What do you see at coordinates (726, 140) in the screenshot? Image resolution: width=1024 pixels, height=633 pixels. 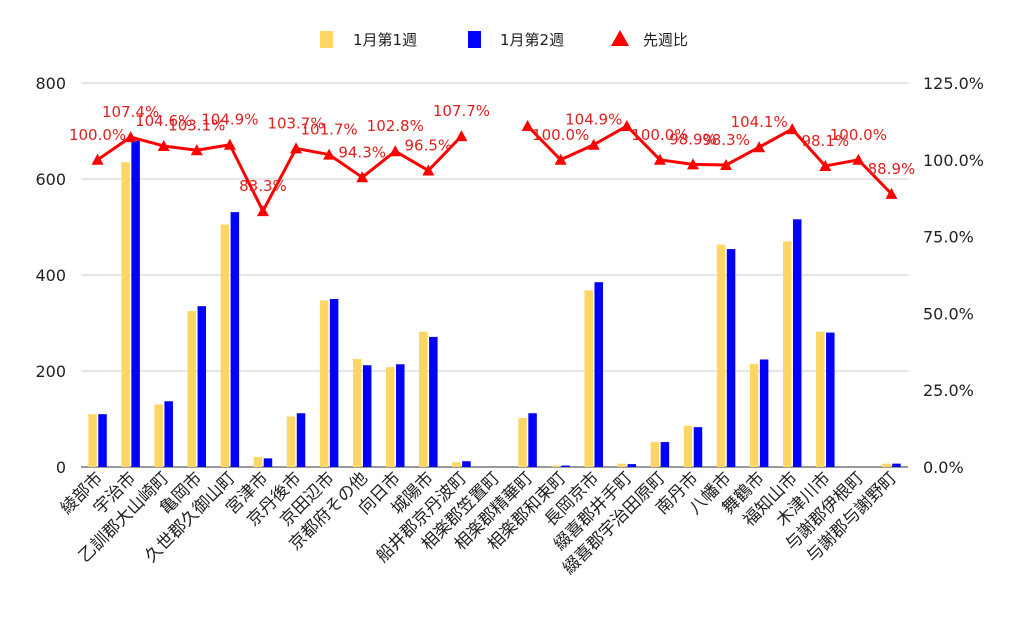 I see `ratio-data-label: 98.3%` at bounding box center [726, 140].